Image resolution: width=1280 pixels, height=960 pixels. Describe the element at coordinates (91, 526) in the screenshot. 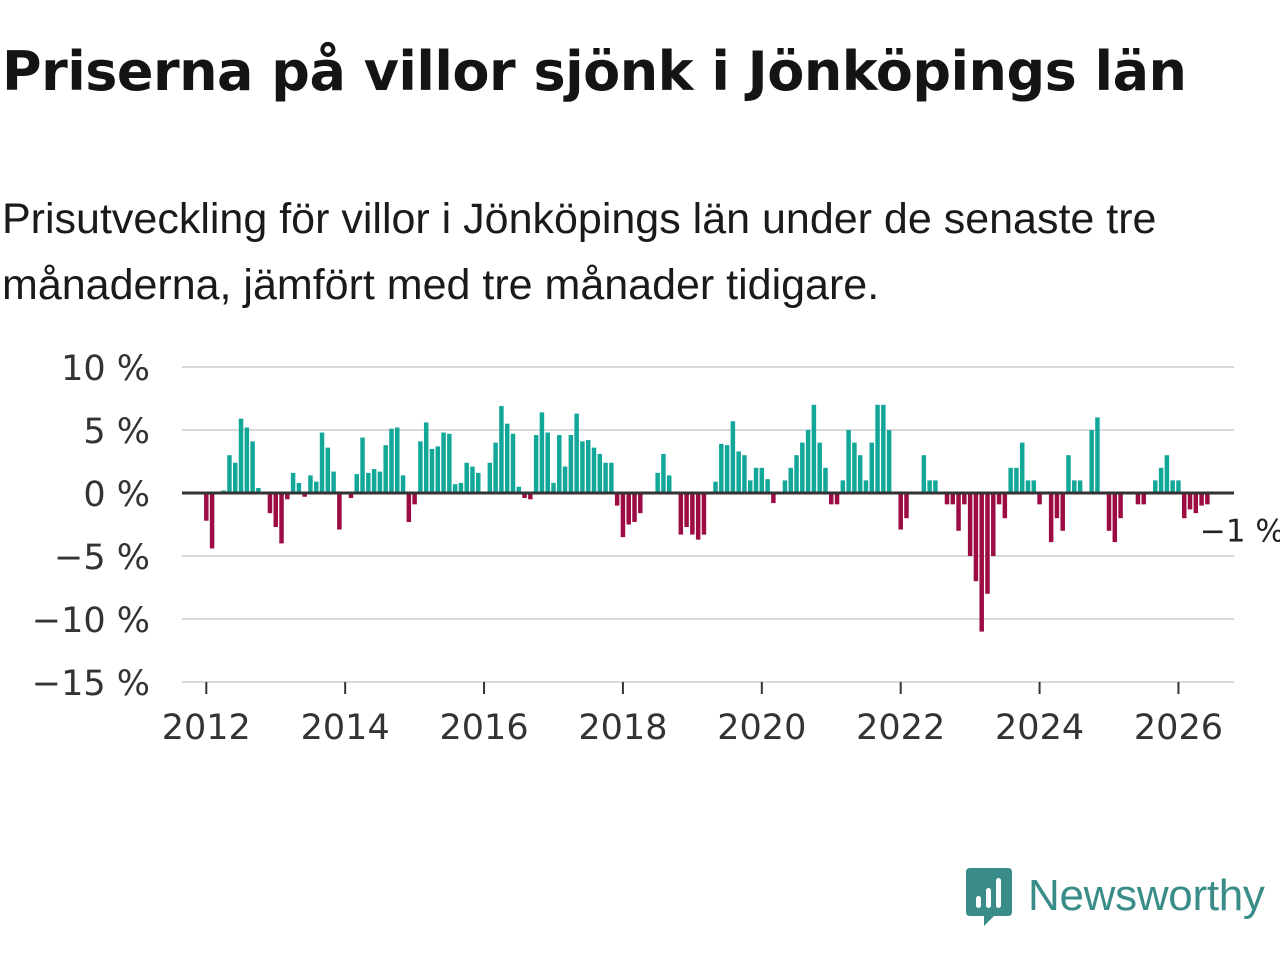

I see `y-axis: 10 % 5 % 0 % −5 % −10 % −15 %` at that location.